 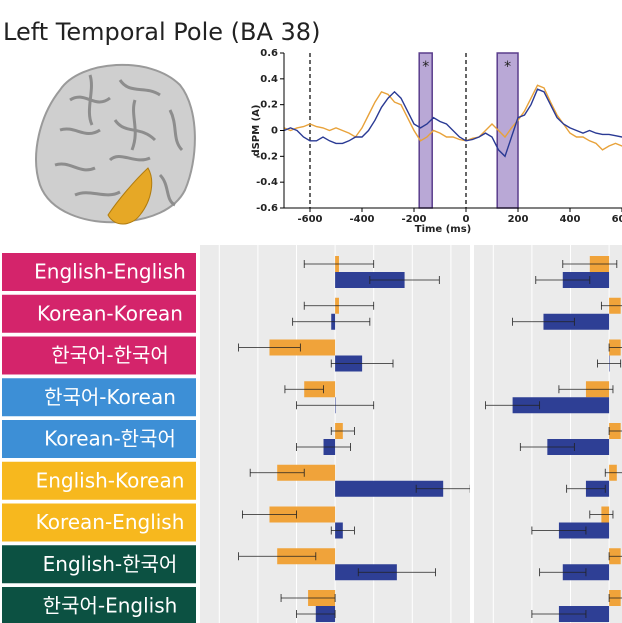 I want to click on plot-area, so click(x=453, y=130).